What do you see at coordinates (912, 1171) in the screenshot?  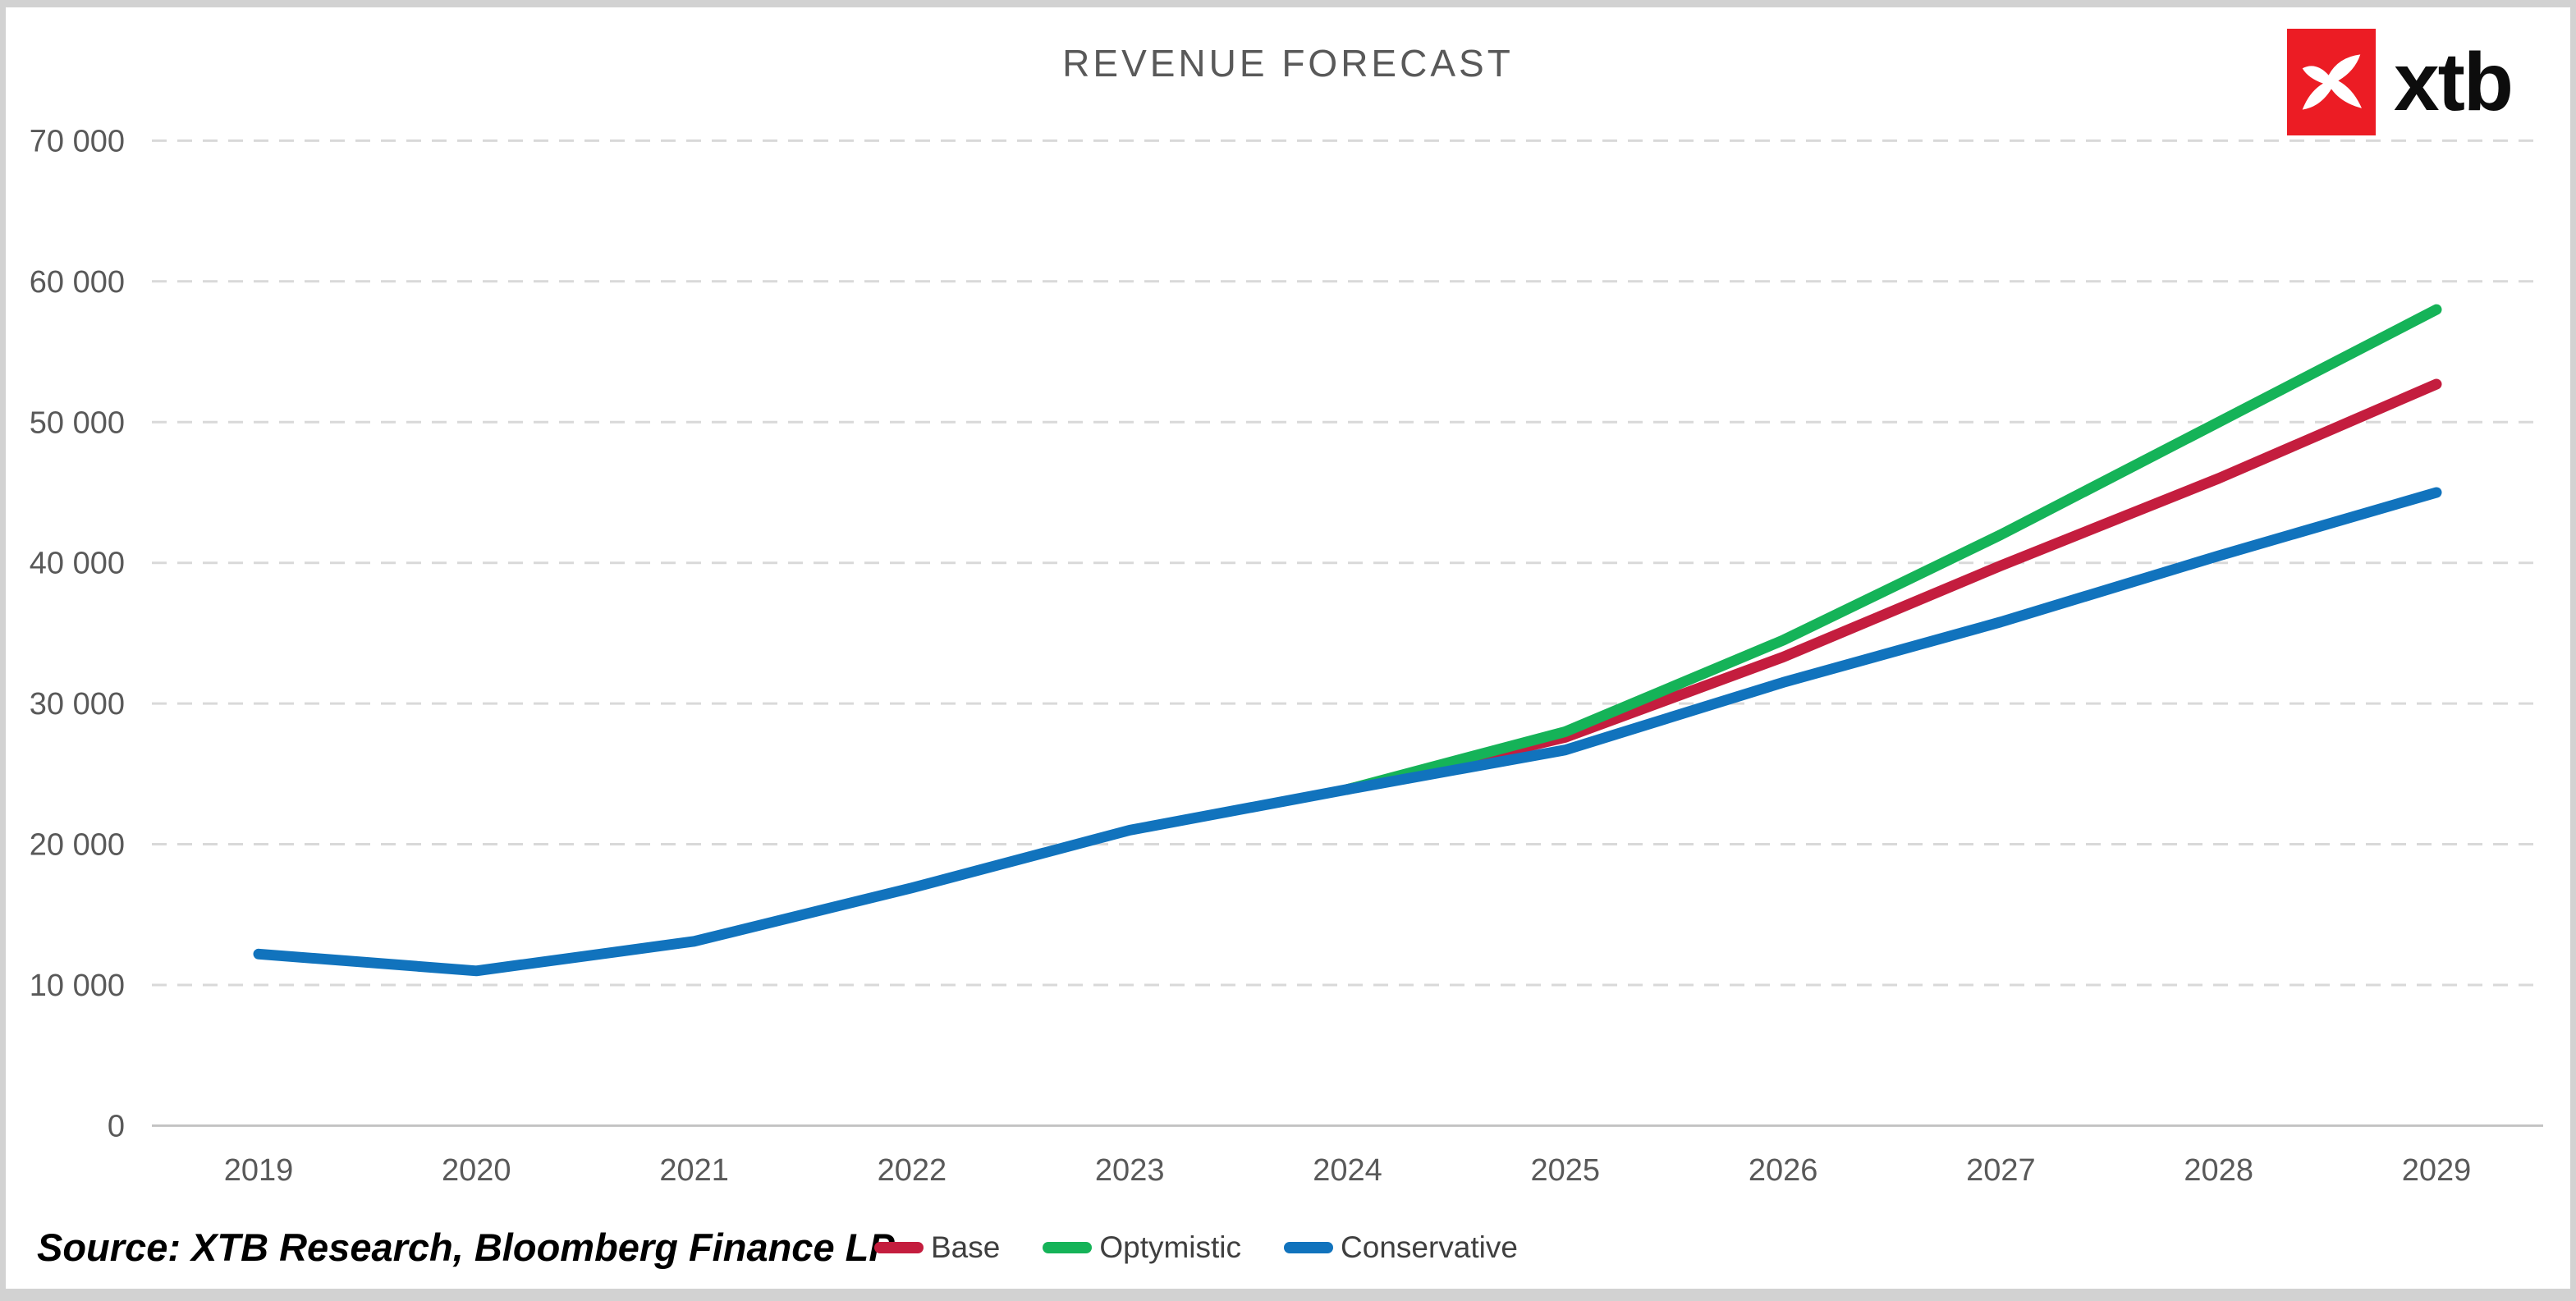 I see `x-tick-label: 2022` at bounding box center [912, 1171].